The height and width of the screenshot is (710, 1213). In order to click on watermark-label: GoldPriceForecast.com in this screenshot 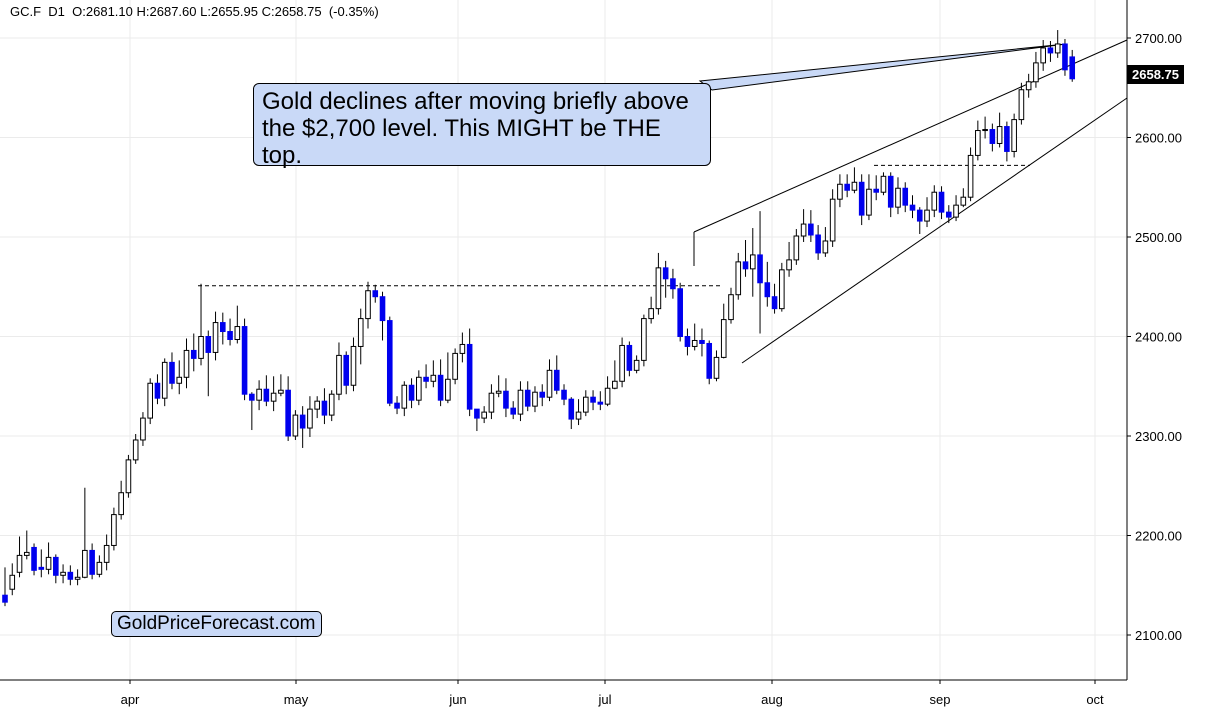, I will do `click(216, 624)`.